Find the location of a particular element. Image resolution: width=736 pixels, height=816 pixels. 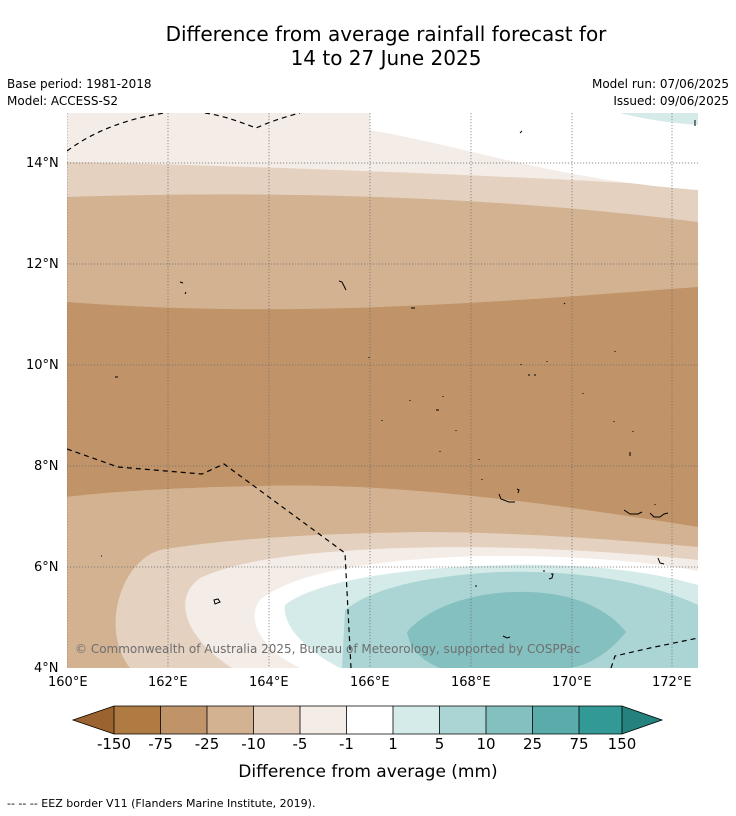

x-tick-label: 172°E is located at coordinates (672, 682).